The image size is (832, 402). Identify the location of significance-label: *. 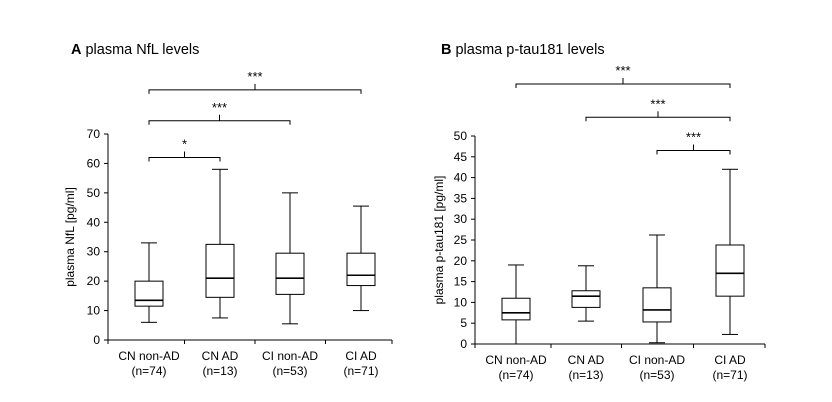
(184, 144).